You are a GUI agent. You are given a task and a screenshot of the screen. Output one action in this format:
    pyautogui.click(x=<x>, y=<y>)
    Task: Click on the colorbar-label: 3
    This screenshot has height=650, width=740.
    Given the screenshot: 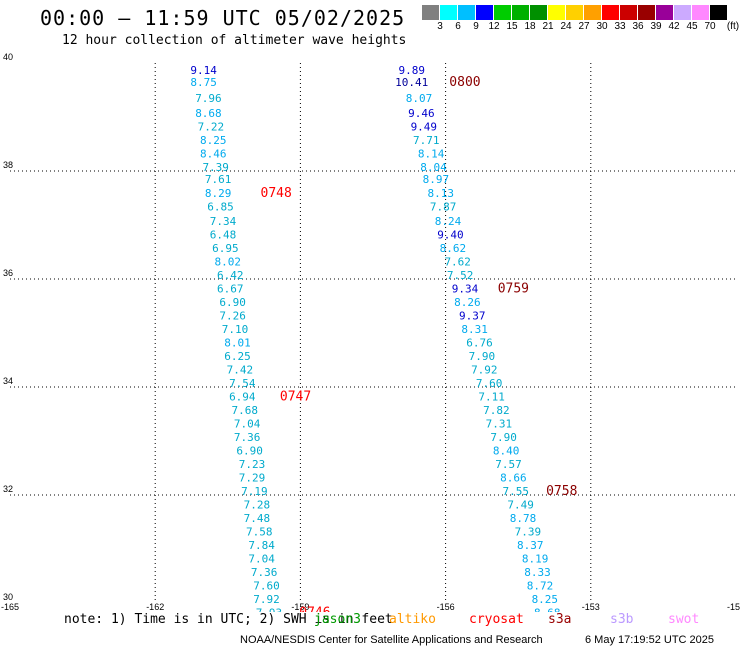 What is the action you would take?
    pyautogui.click(x=440, y=26)
    